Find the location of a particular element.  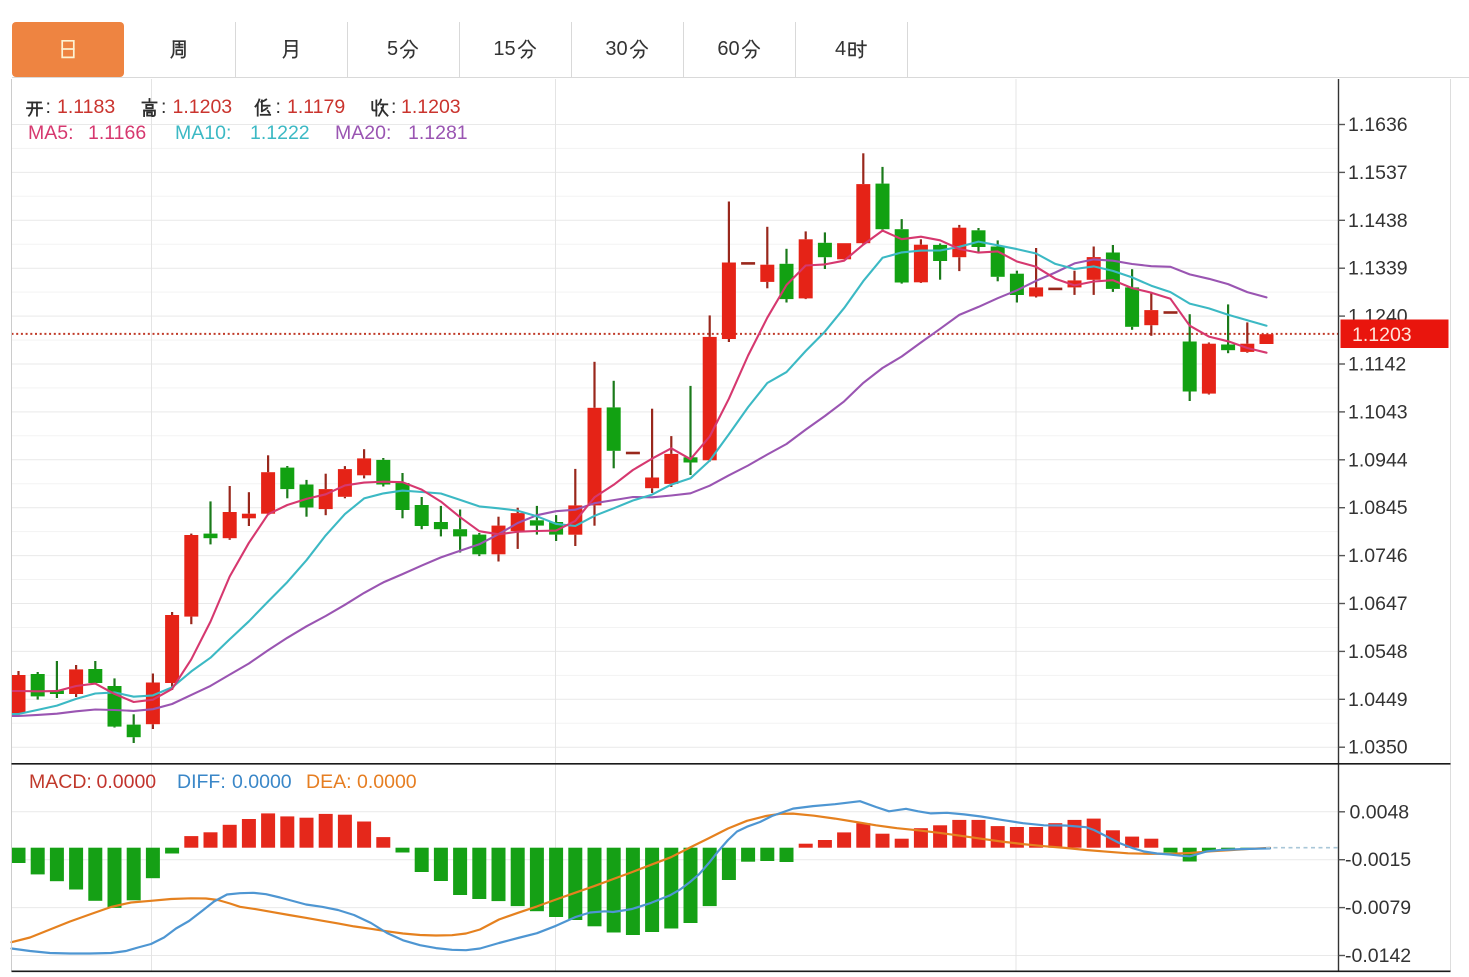

svg-text: 1.0449 is located at coordinates (1378, 700).